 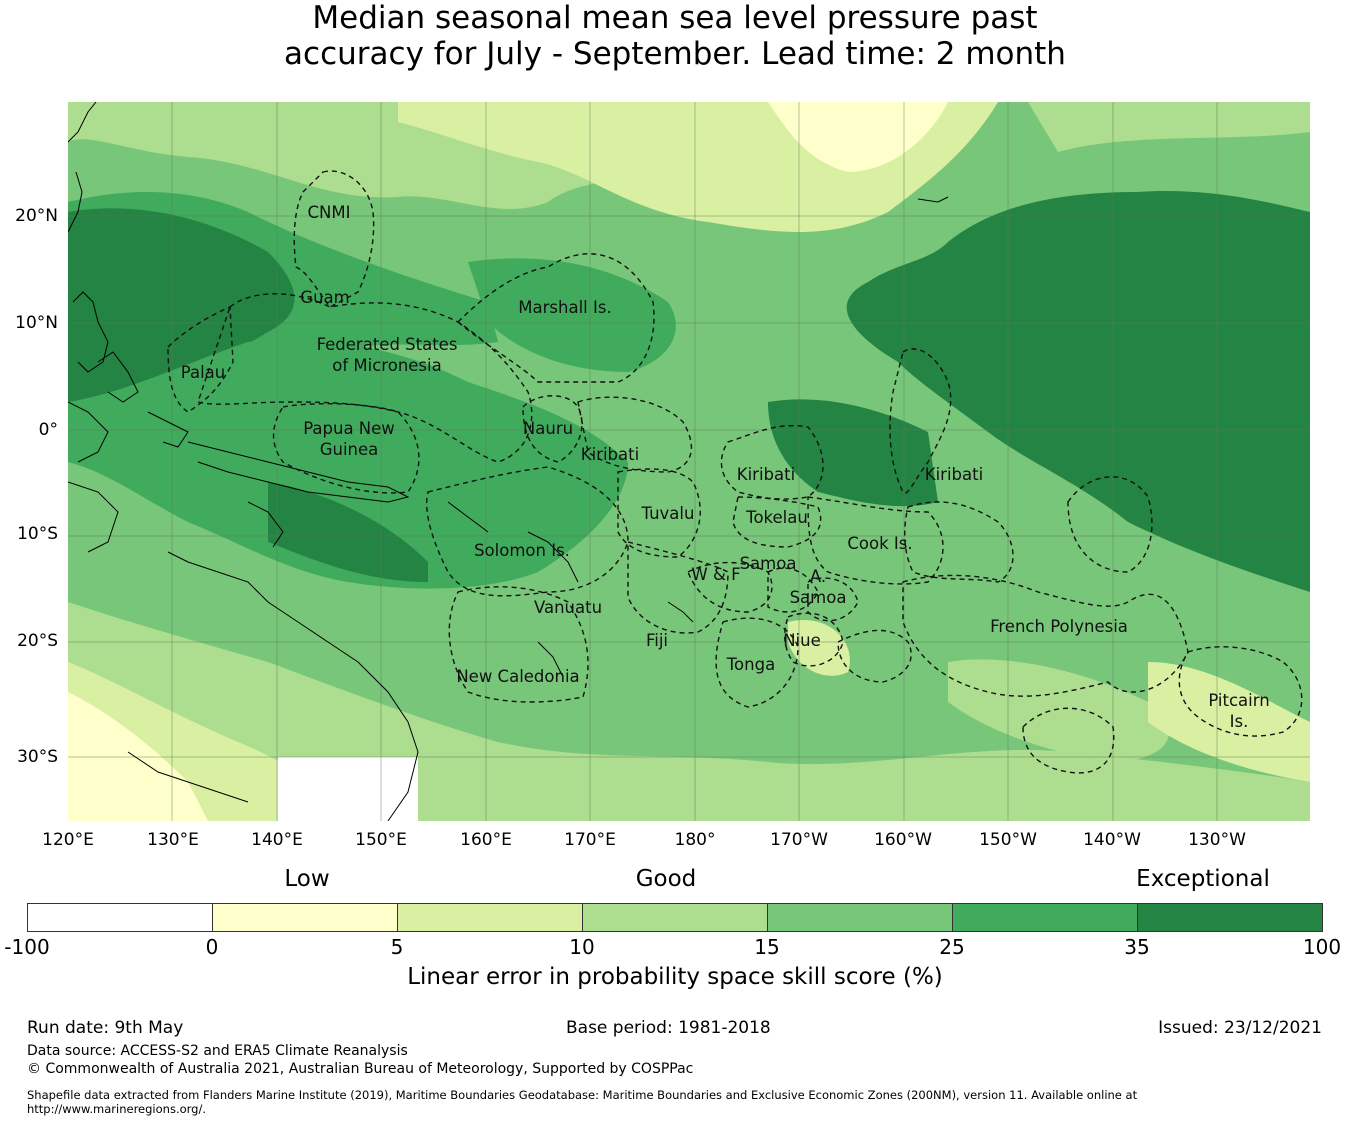 What do you see at coordinates (387, 344) in the screenshot?
I see `region-label-fsm-line1: Federated States` at bounding box center [387, 344].